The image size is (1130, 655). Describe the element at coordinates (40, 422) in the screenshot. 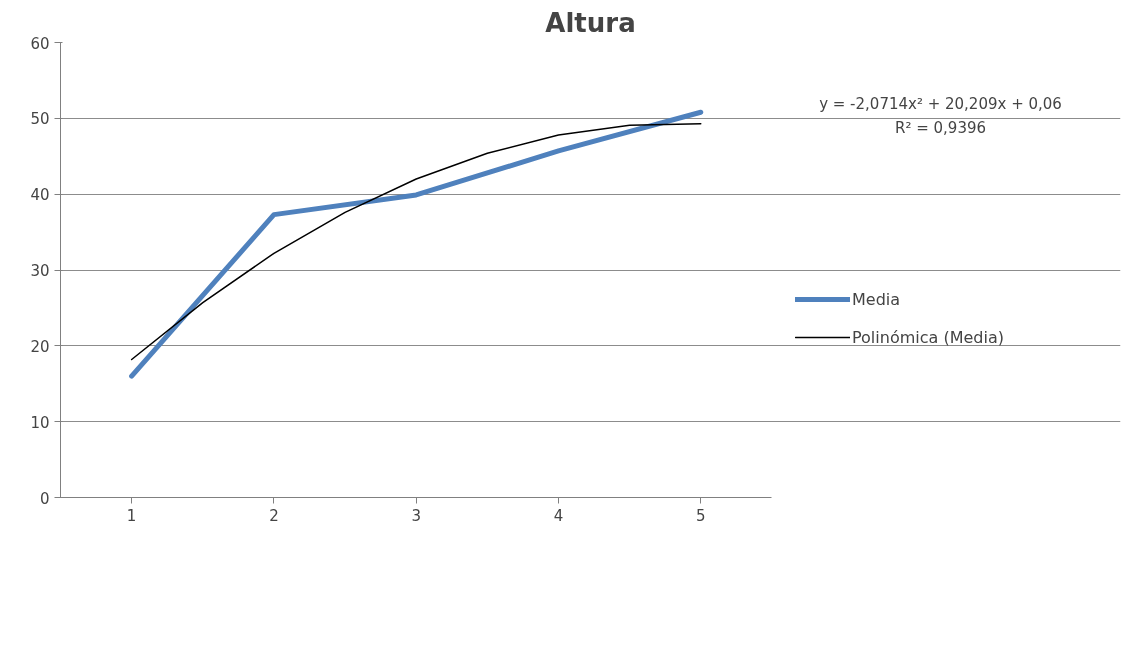

I see `y-tick-label: 10` at that location.